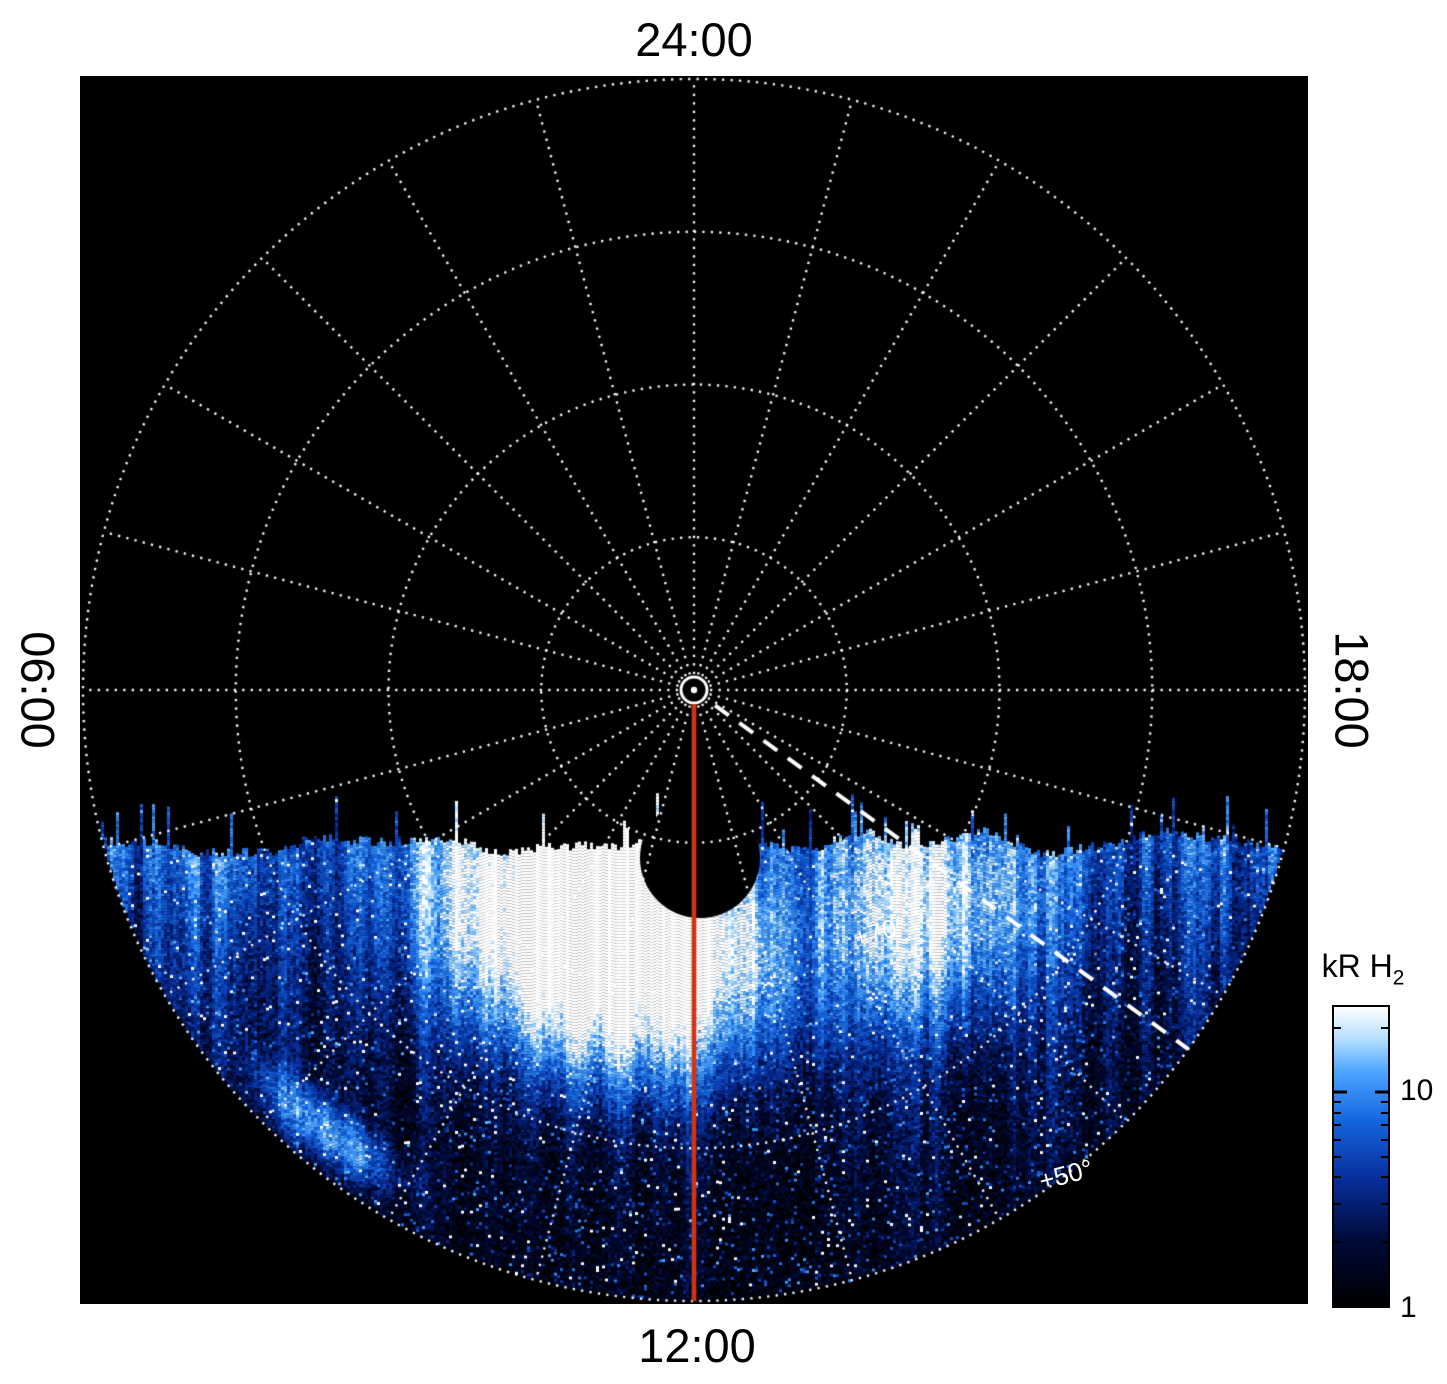 The image size is (1447, 1384). I want to click on local-time-label-dawn: 06:00, so click(38, 690).